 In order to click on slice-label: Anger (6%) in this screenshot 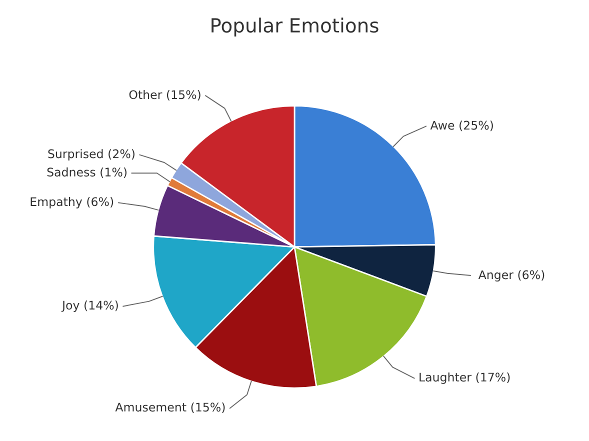, I will do `click(511, 276)`.